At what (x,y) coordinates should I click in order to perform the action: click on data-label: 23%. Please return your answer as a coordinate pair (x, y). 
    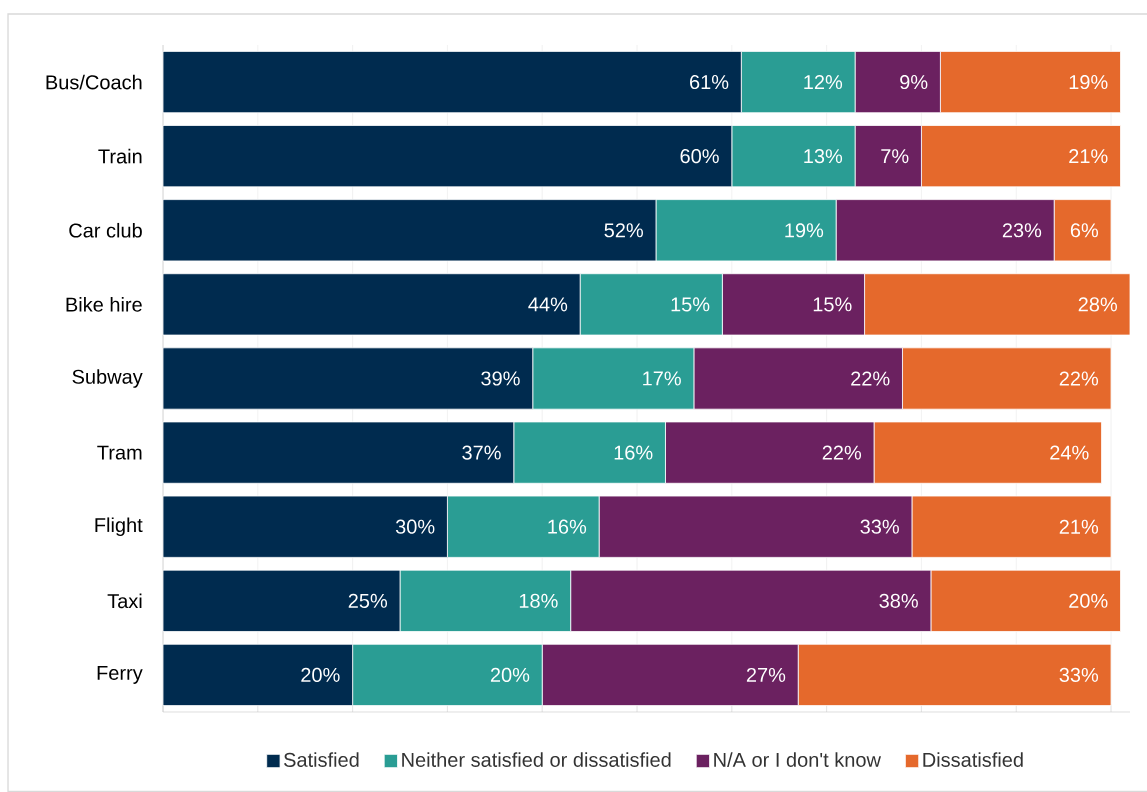
    Looking at the image, I should click on (1022, 230).